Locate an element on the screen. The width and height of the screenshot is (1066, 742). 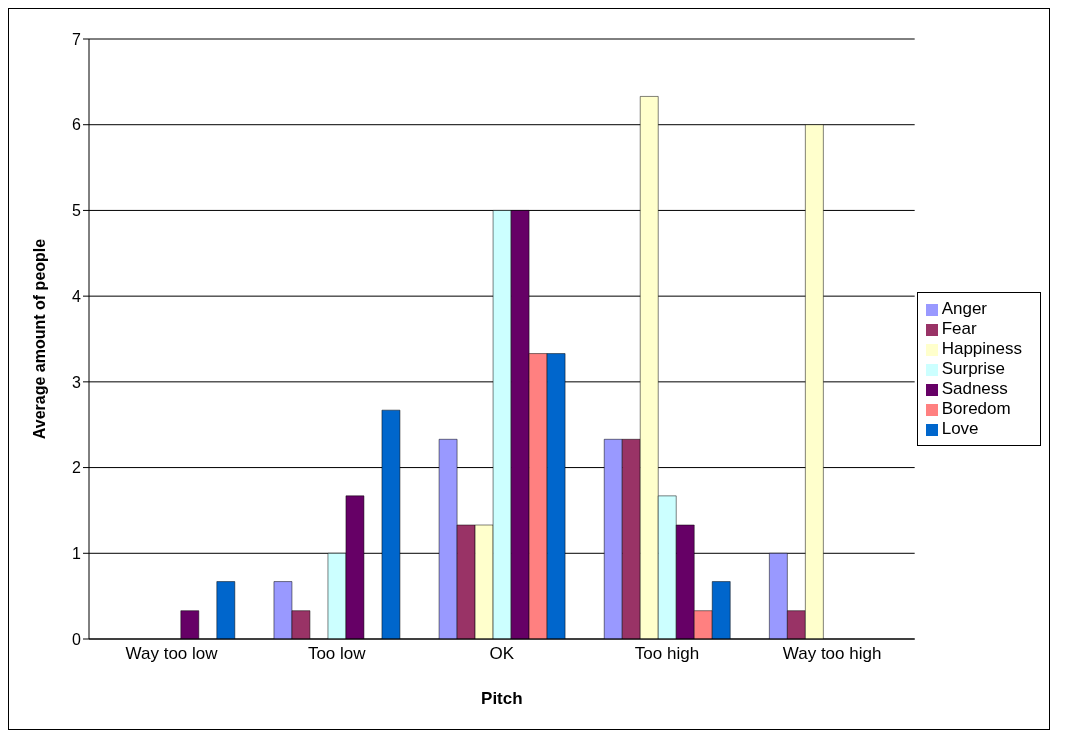
legend-label: Boredom is located at coordinates (976, 408).